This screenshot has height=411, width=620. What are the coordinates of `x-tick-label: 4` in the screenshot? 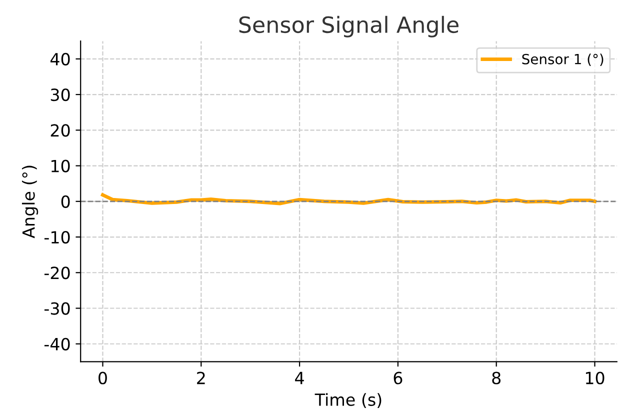 It's located at (299, 378).